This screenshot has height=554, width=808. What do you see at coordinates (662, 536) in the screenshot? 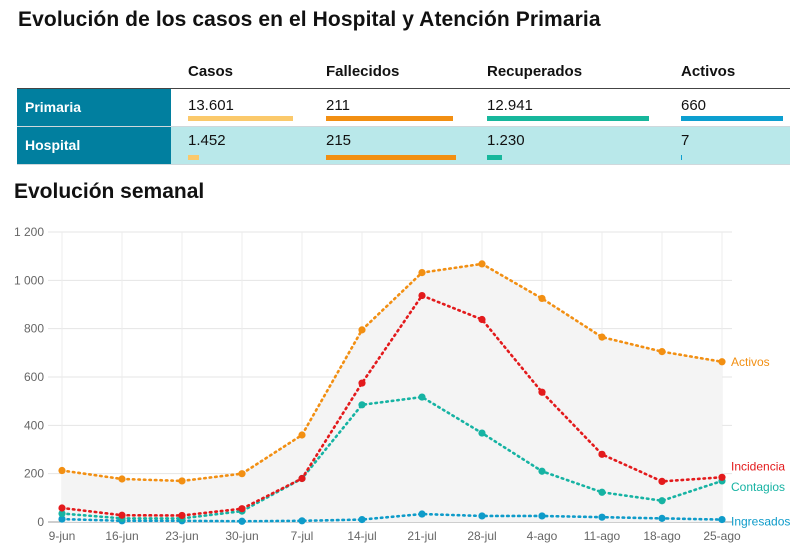
I see `x-tick-label: 18-ago` at bounding box center [662, 536].